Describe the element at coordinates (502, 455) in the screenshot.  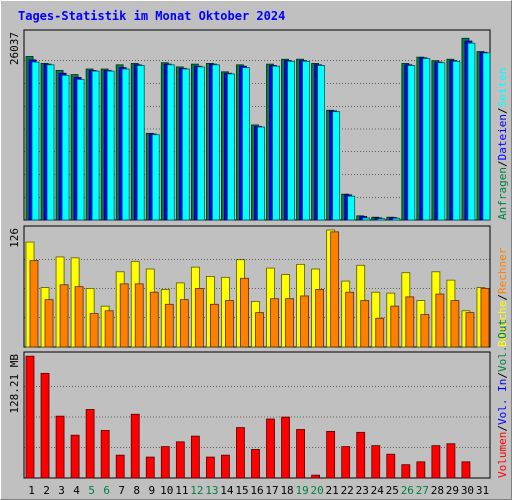
I see `legend-entry: Volumen` at that location.